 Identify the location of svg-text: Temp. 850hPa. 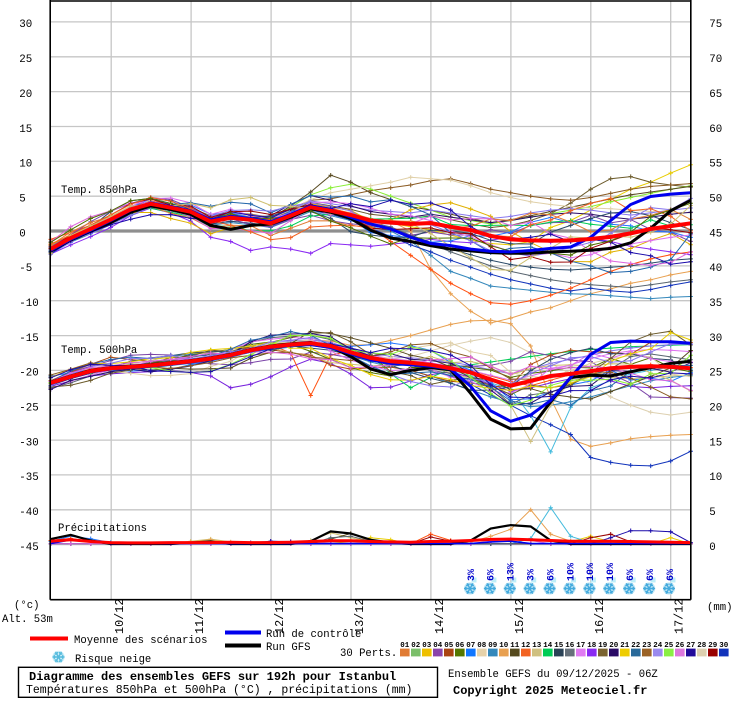
(99, 191).